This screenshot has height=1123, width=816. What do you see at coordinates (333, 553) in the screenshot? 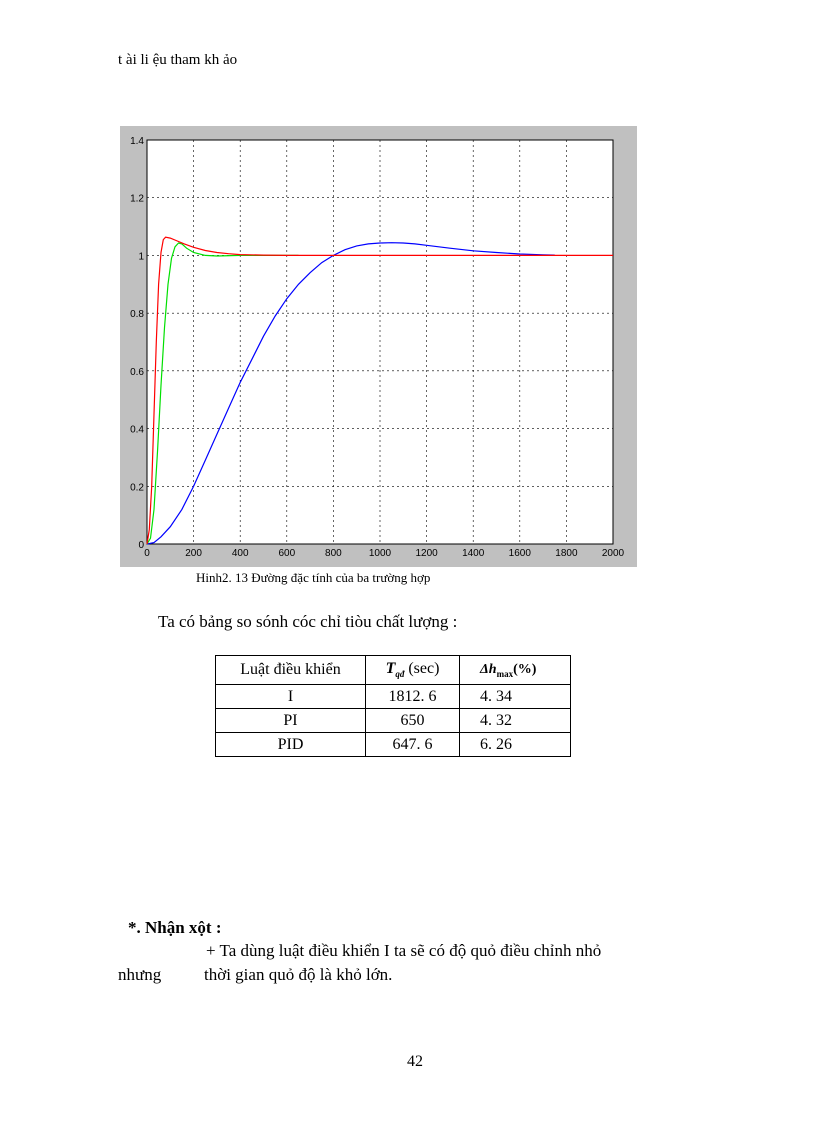
I see `x-tick-label: 800` at bounding box center [333, 553].